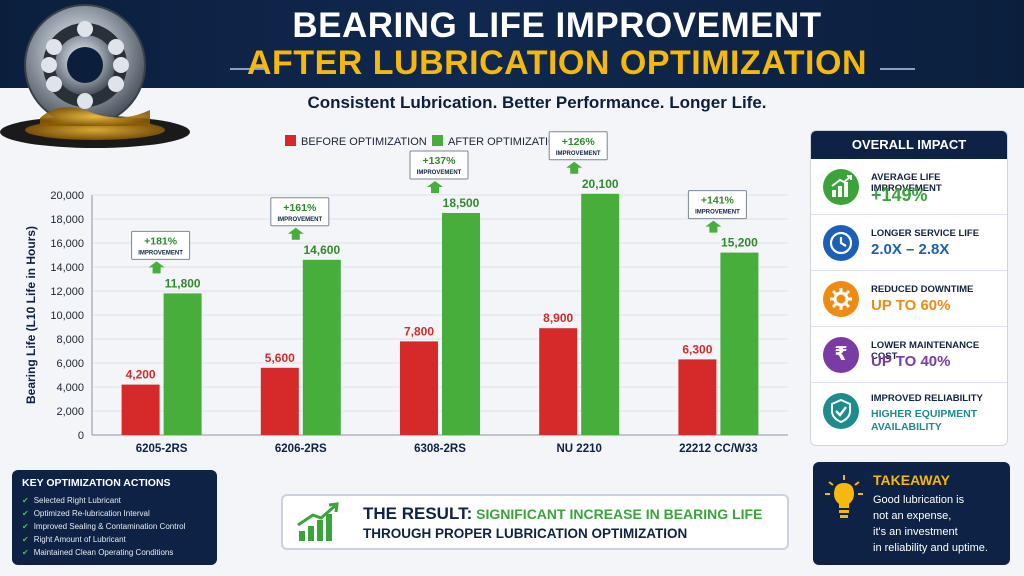 This screenshot has width=1024, height=576. What do you see at coordinates (321, 250) in the screenshot?
I see `data-label-after: 14,600` at bounding box center [321, 250].